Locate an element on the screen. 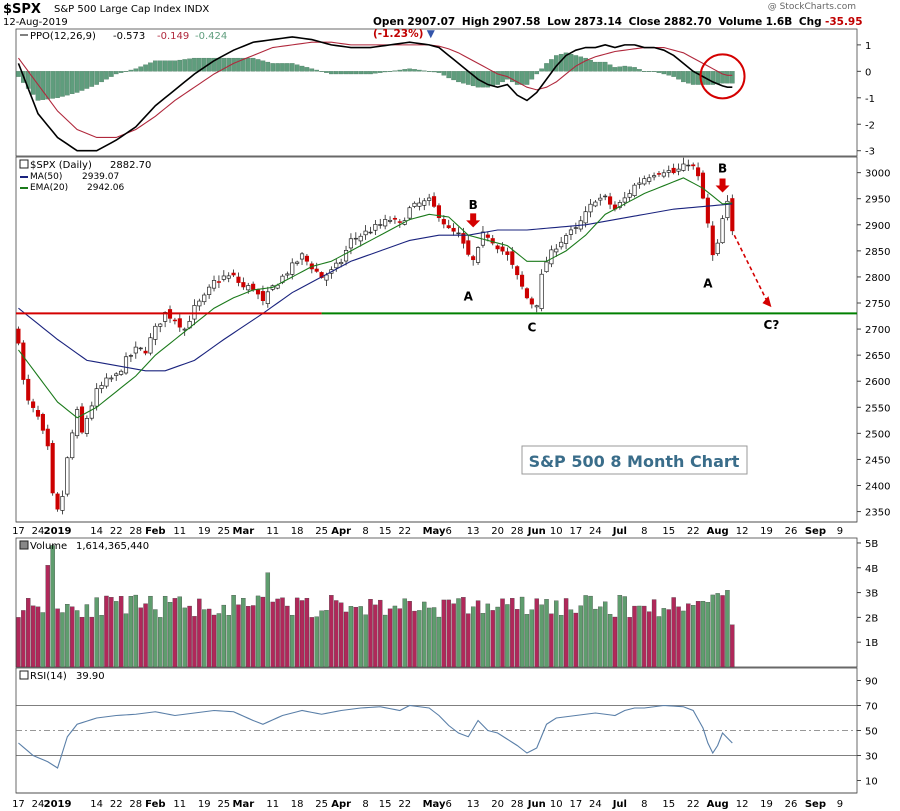 The width and height of the screenshot is (900, 811). vol-ytick-label: 1B is located at coordinates (871, 643).